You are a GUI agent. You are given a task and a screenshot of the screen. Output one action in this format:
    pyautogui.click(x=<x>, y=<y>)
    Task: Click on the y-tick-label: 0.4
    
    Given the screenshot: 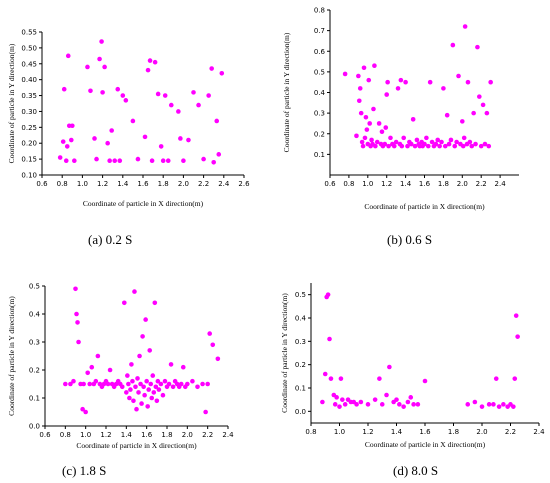 What is the action you would take?
    pyautogui.click(x=301, y=319)
    